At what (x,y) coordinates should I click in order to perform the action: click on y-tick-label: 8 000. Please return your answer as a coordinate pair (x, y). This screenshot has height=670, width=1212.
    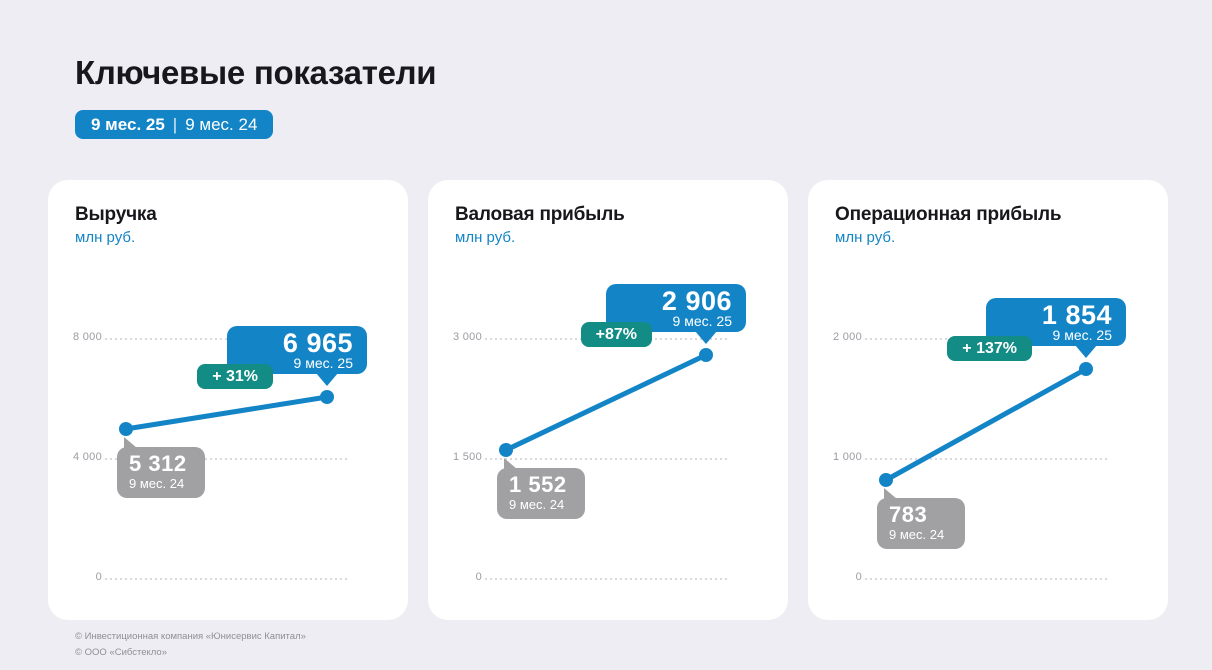
    Looking at the image, I should click on (87, 337).